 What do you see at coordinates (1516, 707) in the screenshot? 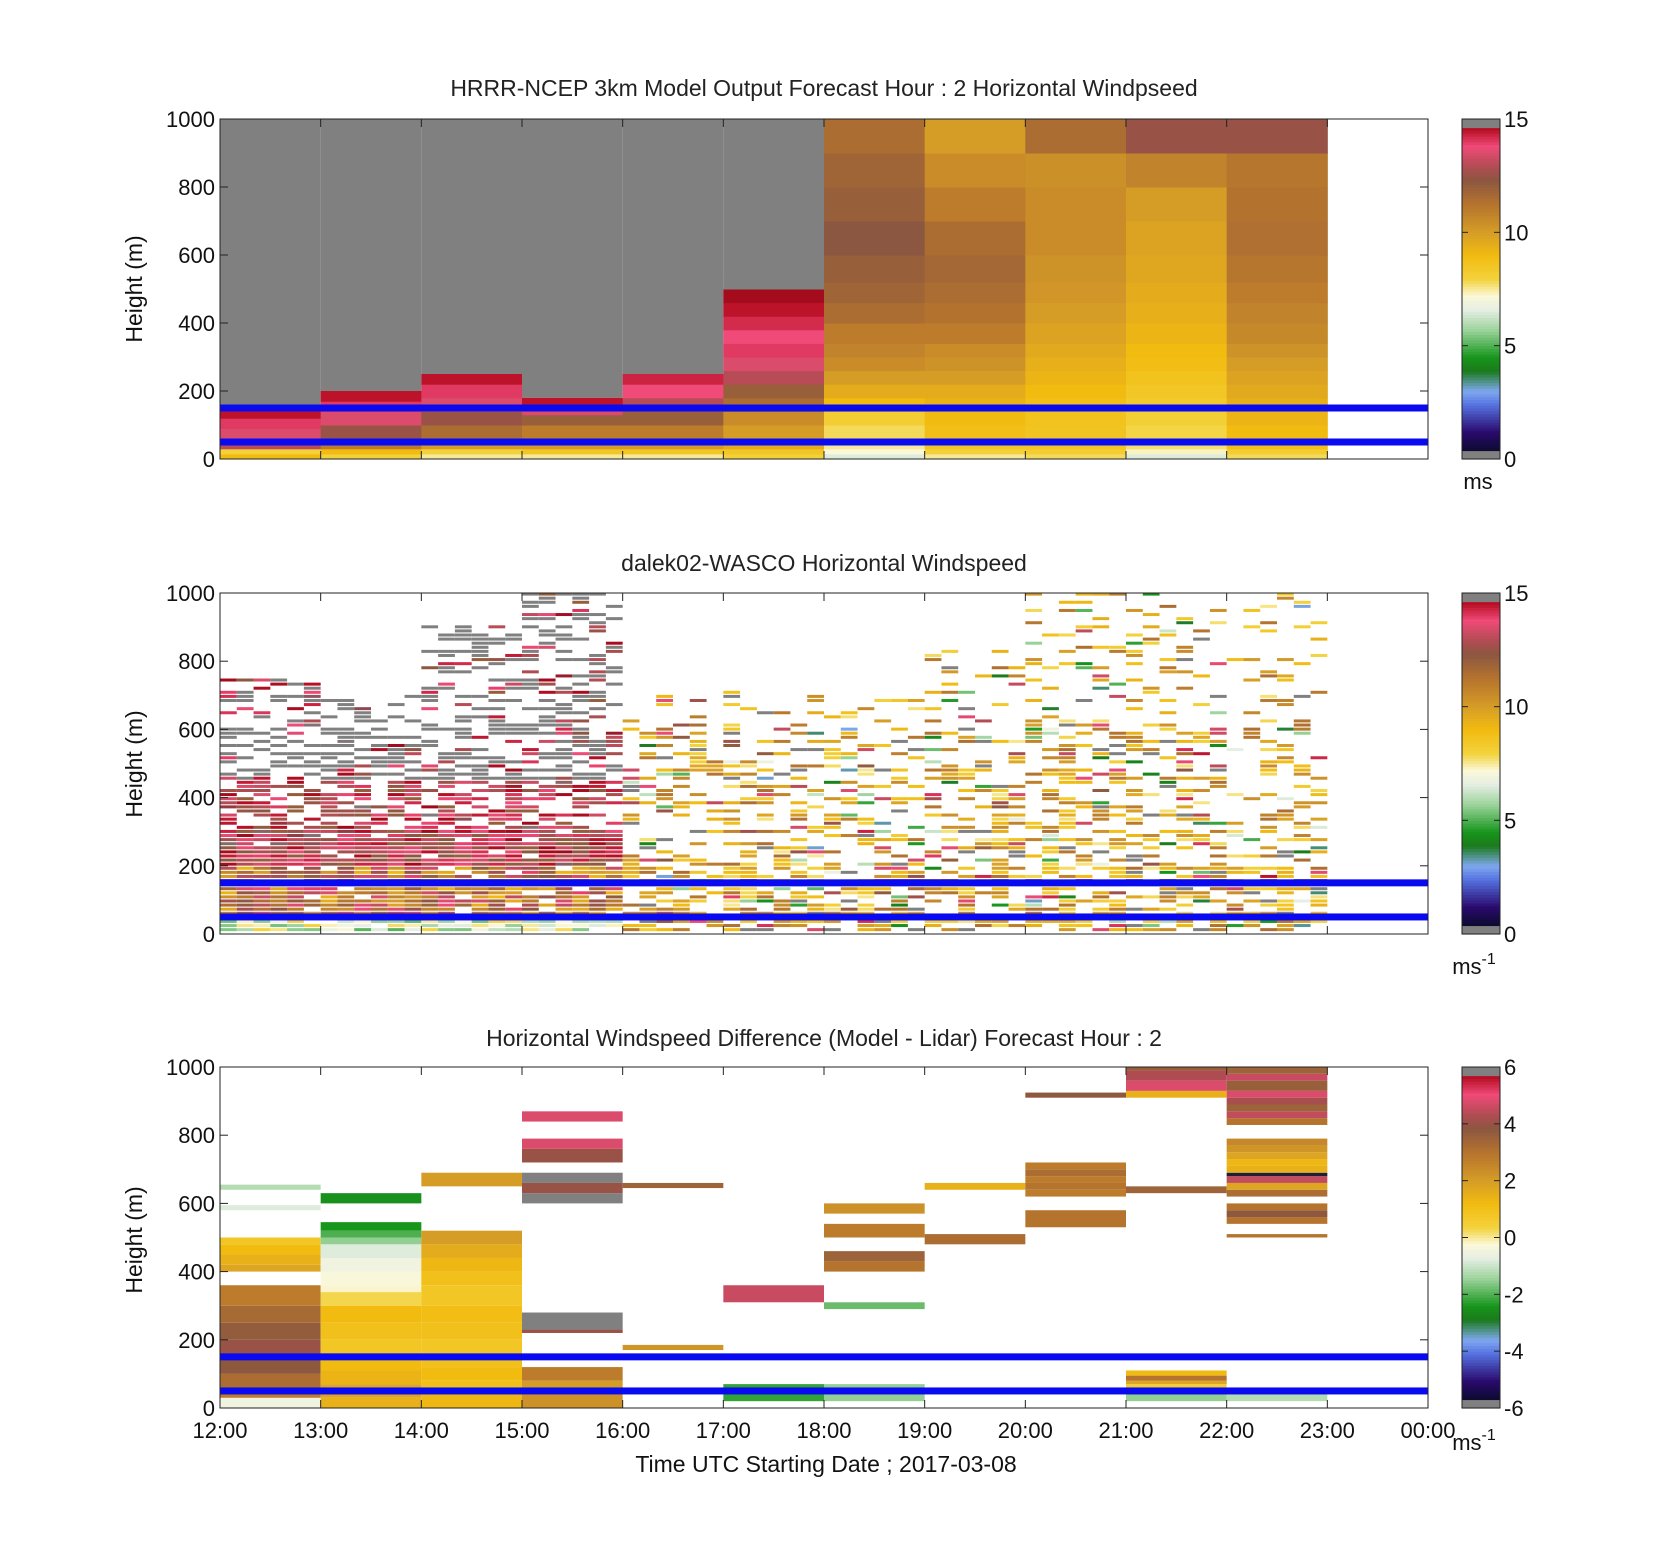
I see `colorbar-tick-label: 10` at bounding box center [1516, 707].